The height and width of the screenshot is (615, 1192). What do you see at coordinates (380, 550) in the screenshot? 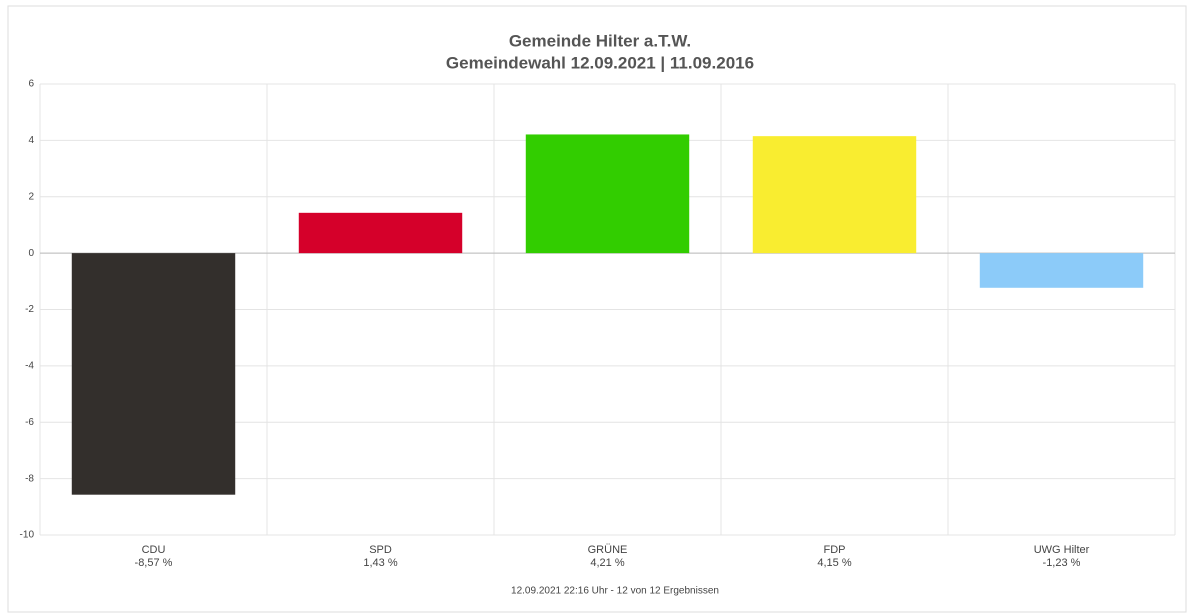
I see `x-tick-label: SPD` at bounding box center [380, 550].